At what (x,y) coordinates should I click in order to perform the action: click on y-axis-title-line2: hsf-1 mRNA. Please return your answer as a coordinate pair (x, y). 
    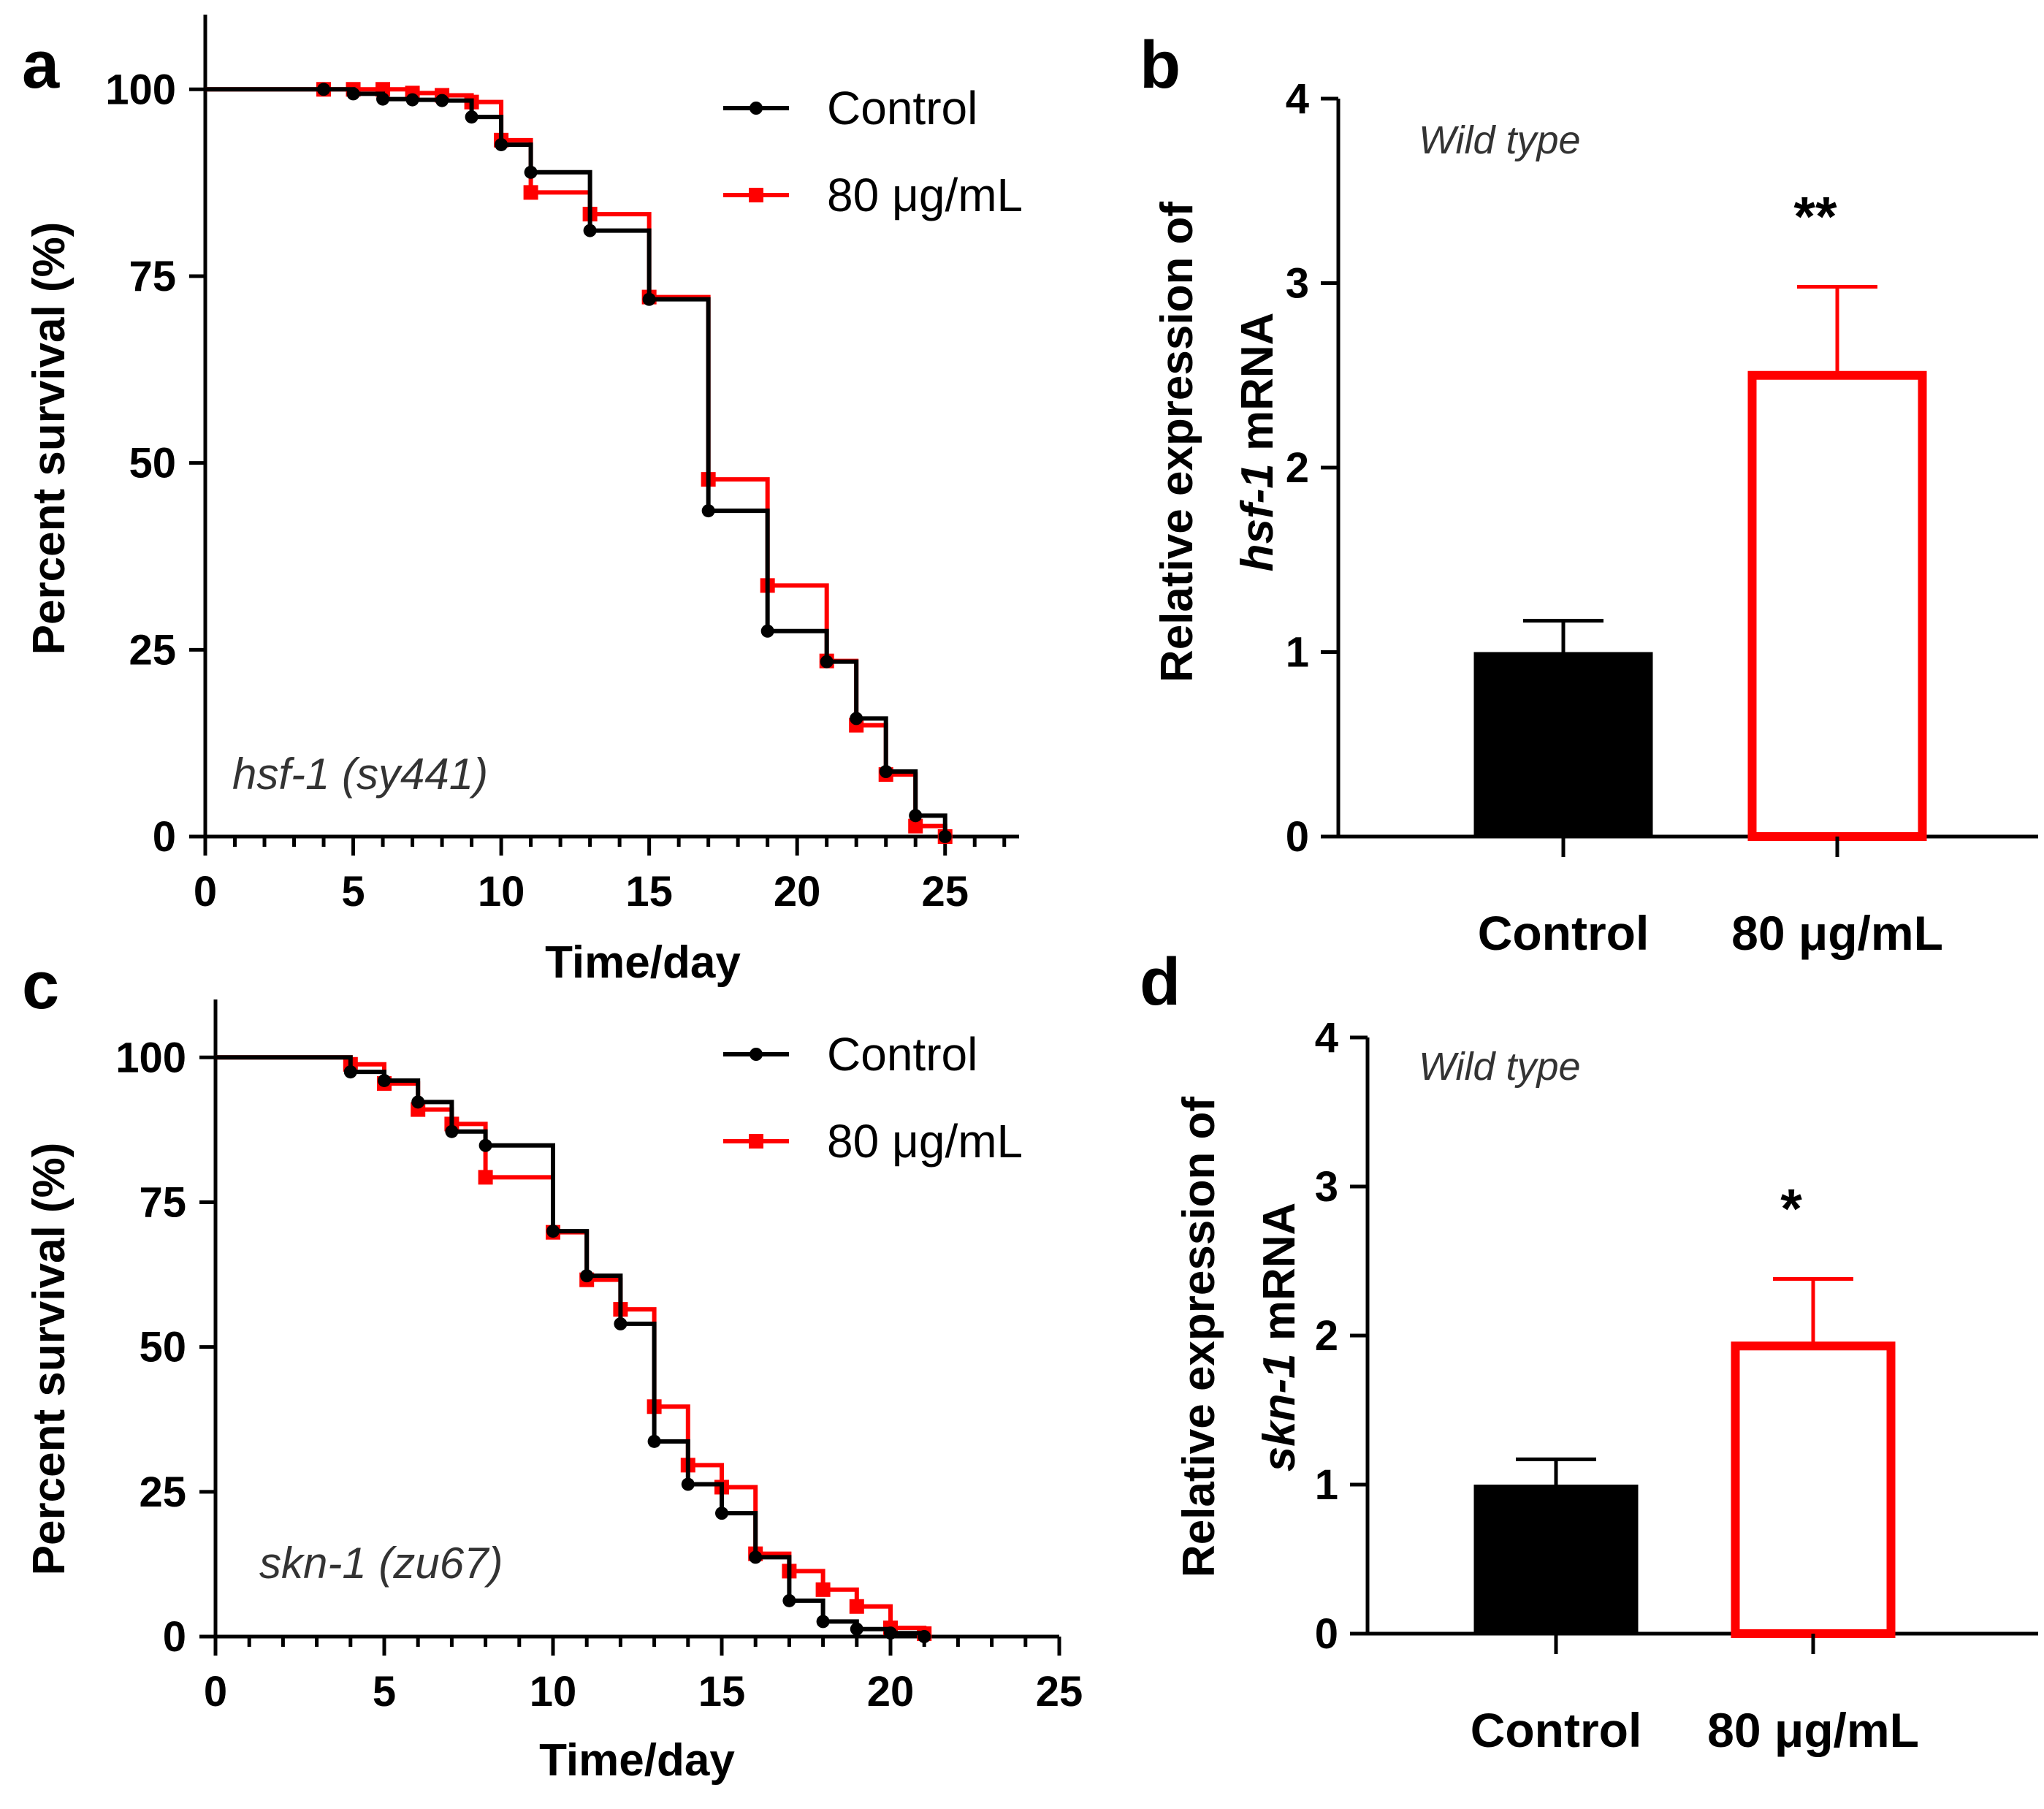
    Looking at the image, I should click on (1257, 442).